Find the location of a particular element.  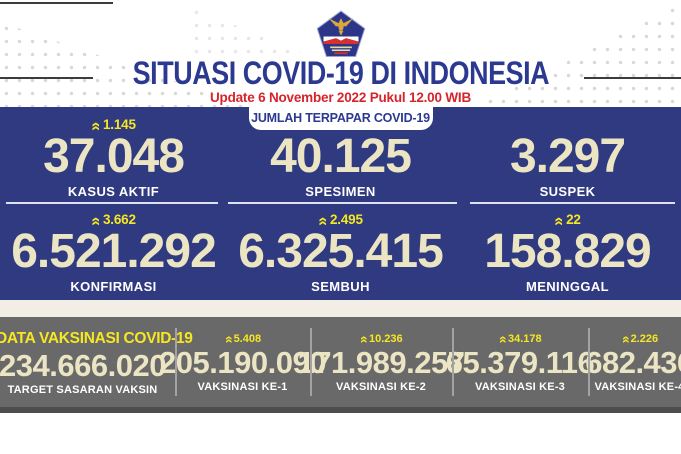

jumlah-terpapar-badge: JUMLAH TERPAPAR COVID-19 is located at coordinates (340, 118).